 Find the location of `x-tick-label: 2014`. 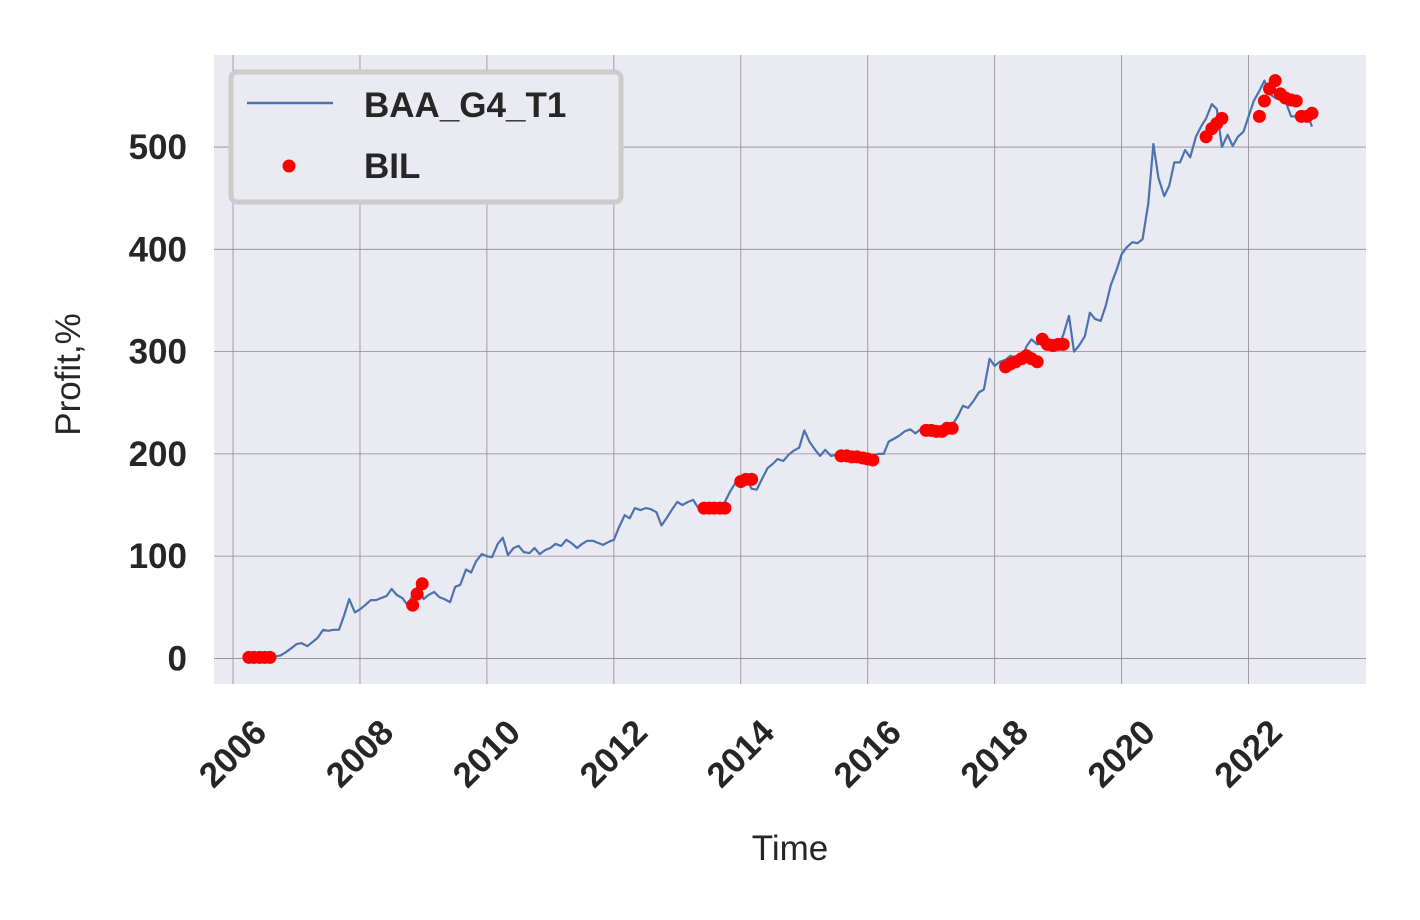

x-tick-label: 2014 is located at coordinates (740, 753).